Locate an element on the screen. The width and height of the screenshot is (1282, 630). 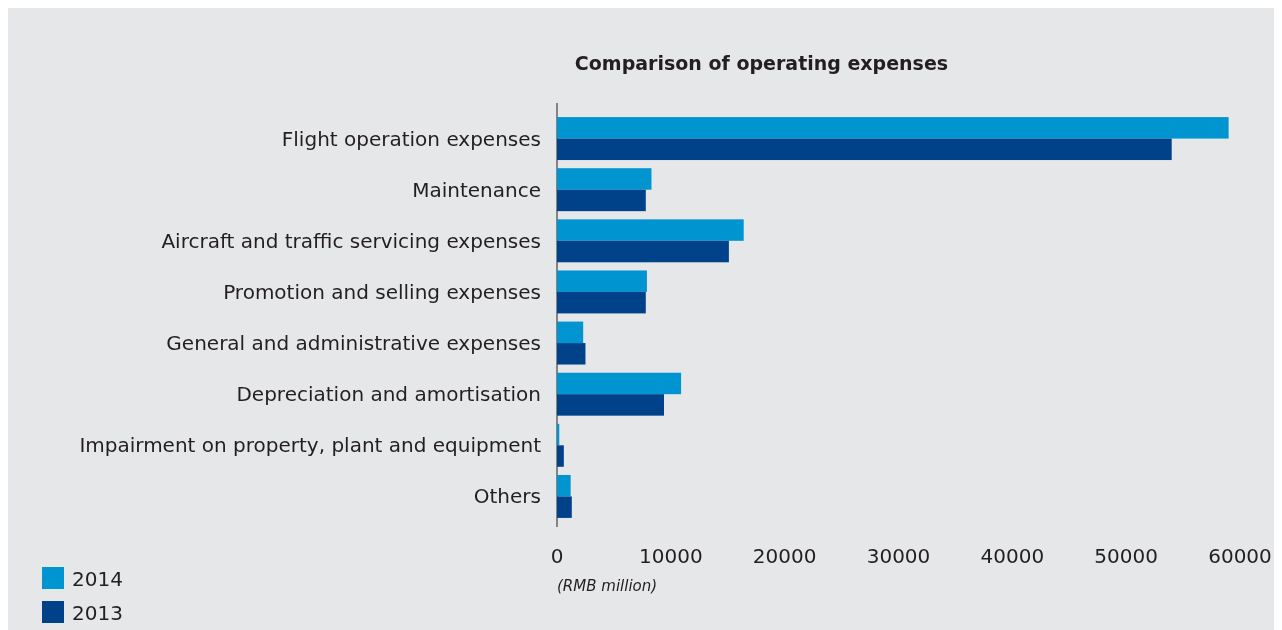
chart-title: Comparison of operating expenses is located at coordinates (761, 63).